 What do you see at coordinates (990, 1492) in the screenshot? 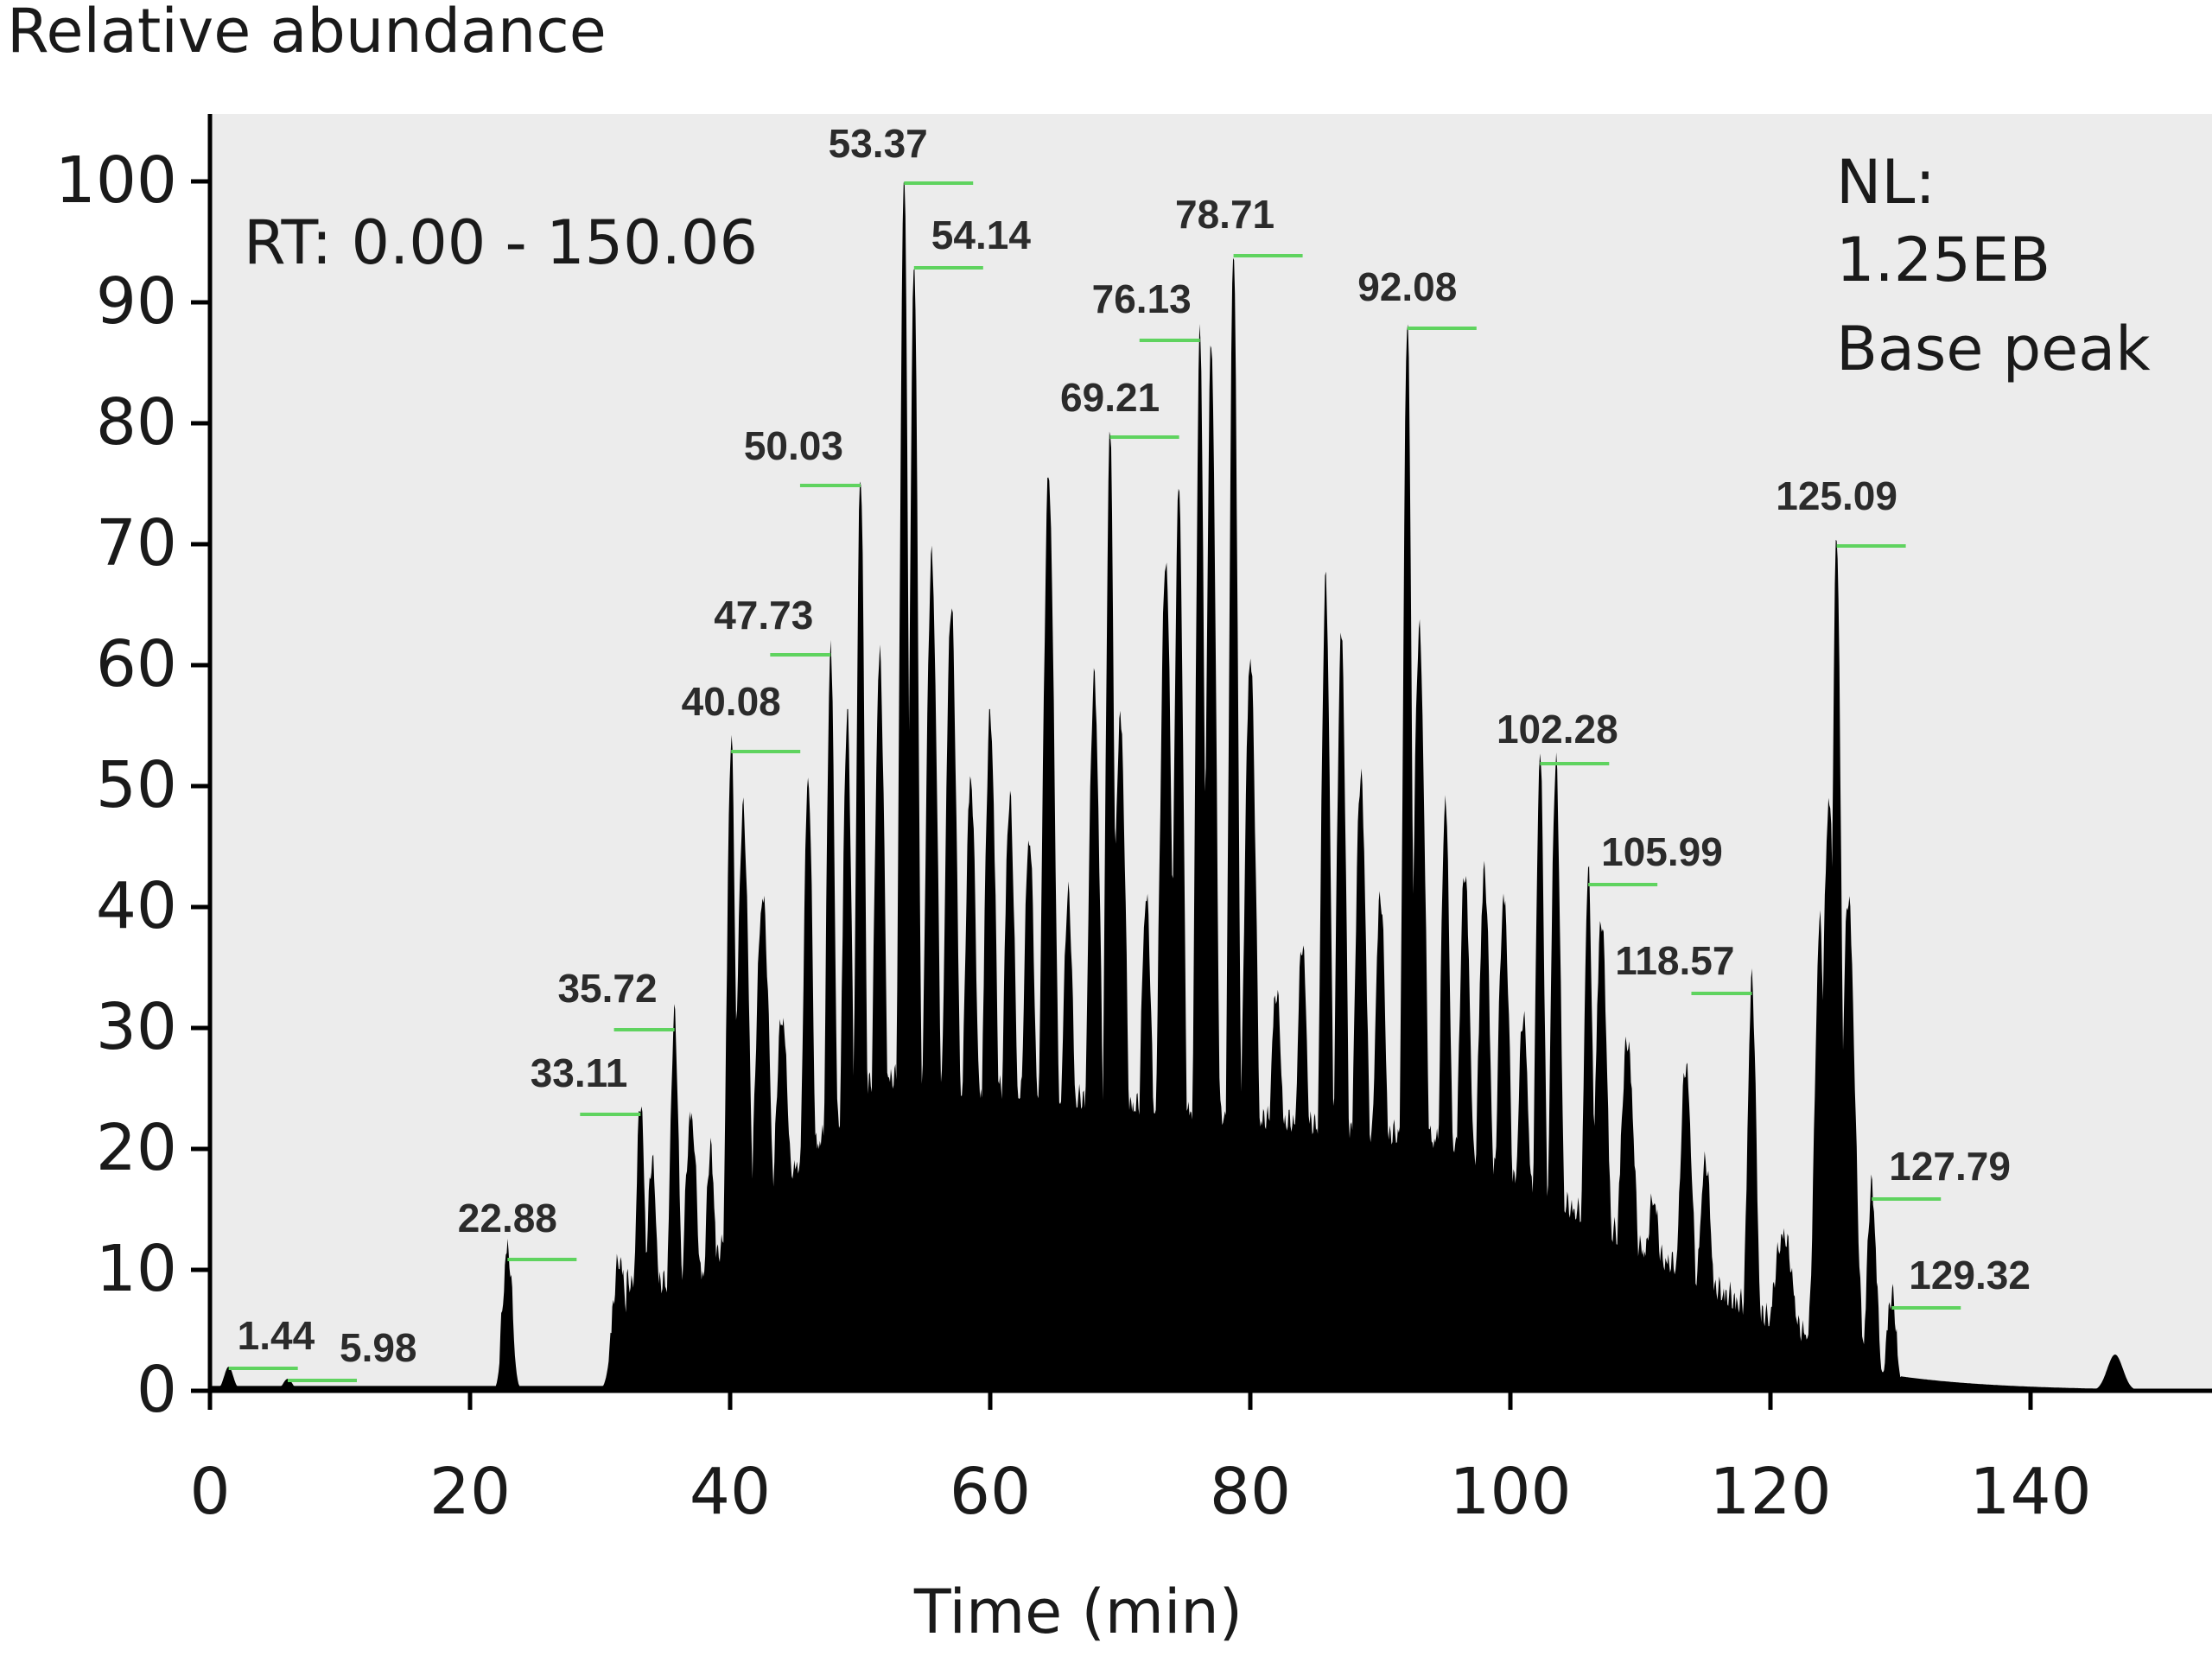
I see `x-tick-label: 60` at bounding box center [990, 1492].